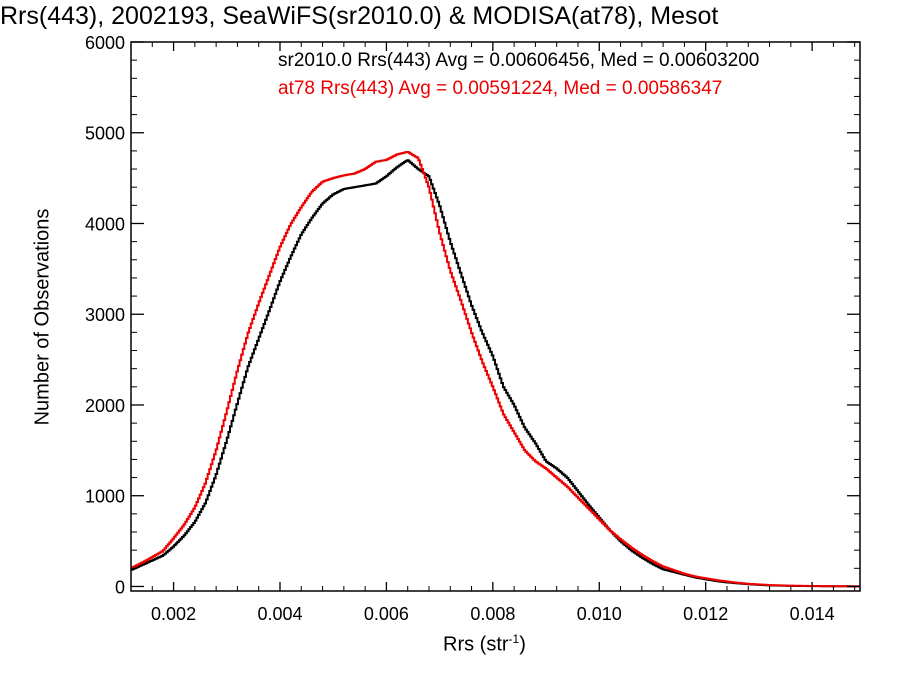  Describe the element at coordinates (514, 639) in the screenshot. I see `x-axis-title-sup: -1` at that location.